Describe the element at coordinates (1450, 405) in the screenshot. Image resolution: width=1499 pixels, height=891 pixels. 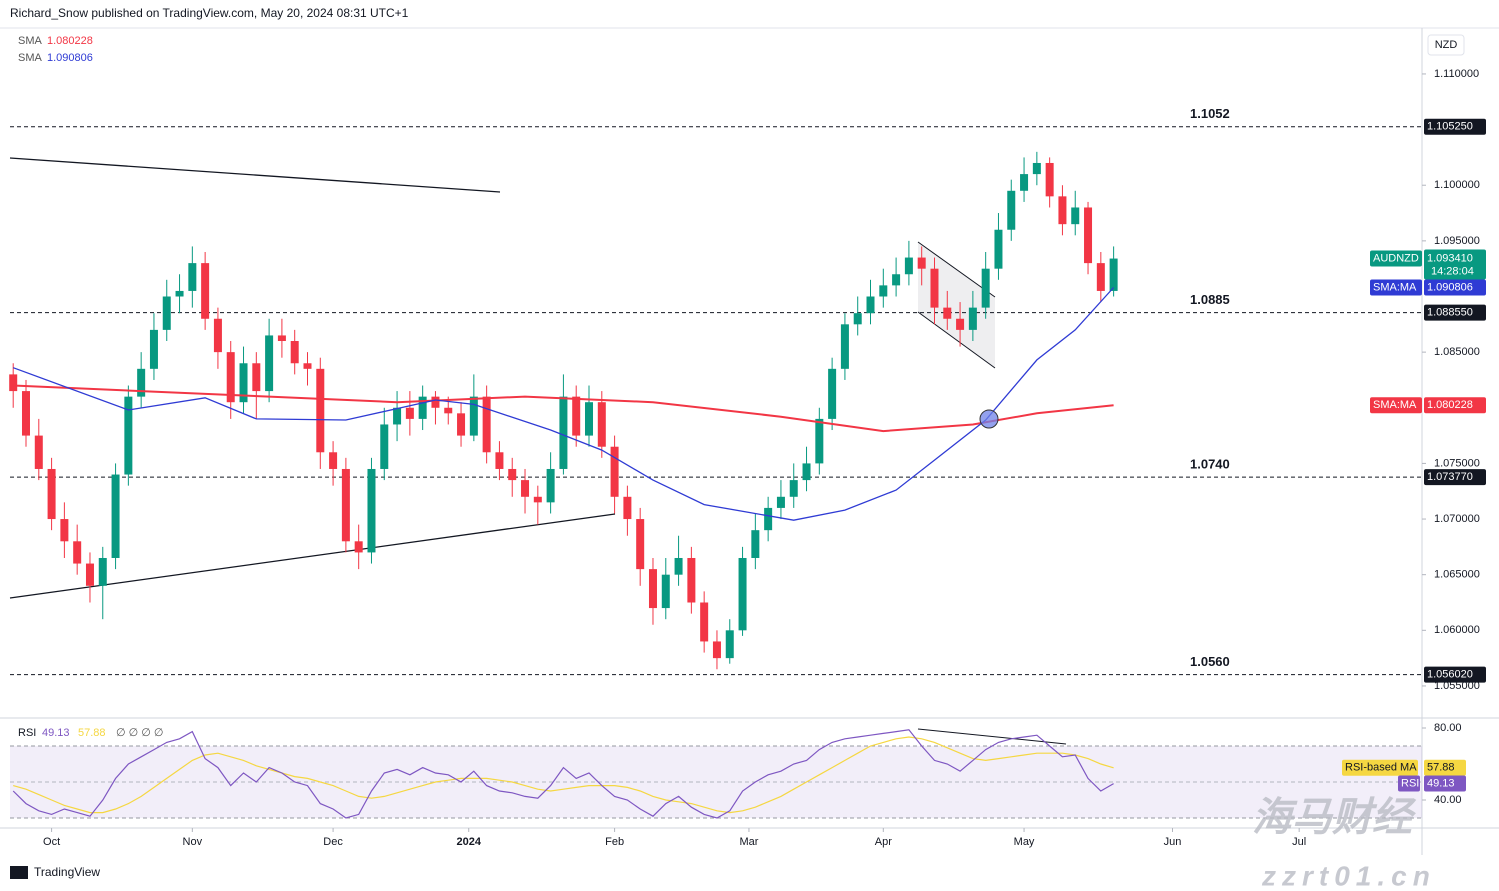
I see `sma-badge-value: 1.080228` at that location.